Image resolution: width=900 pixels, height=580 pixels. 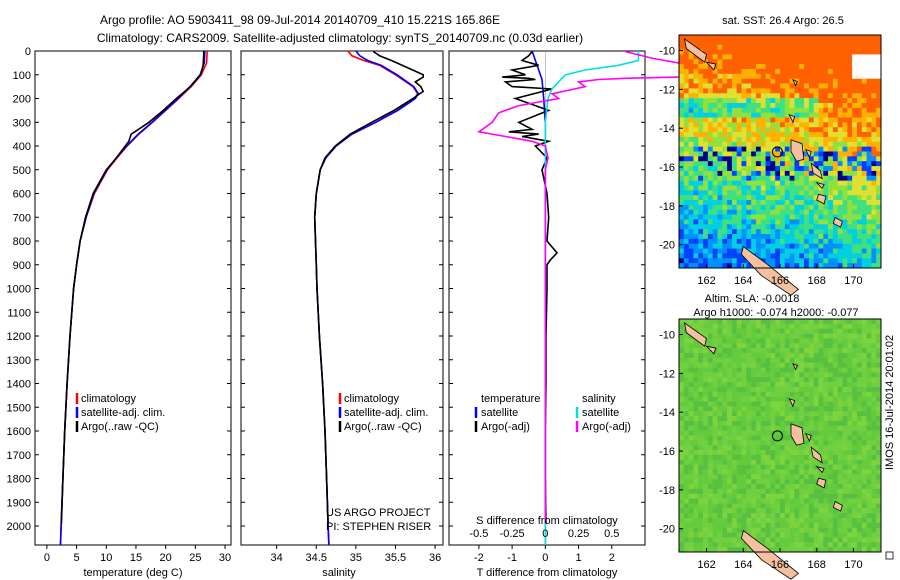 What do you see at coordinates (136, 558) in the screenshot?
I see `x-tick-label: 15` at bounding box center [136, 558].